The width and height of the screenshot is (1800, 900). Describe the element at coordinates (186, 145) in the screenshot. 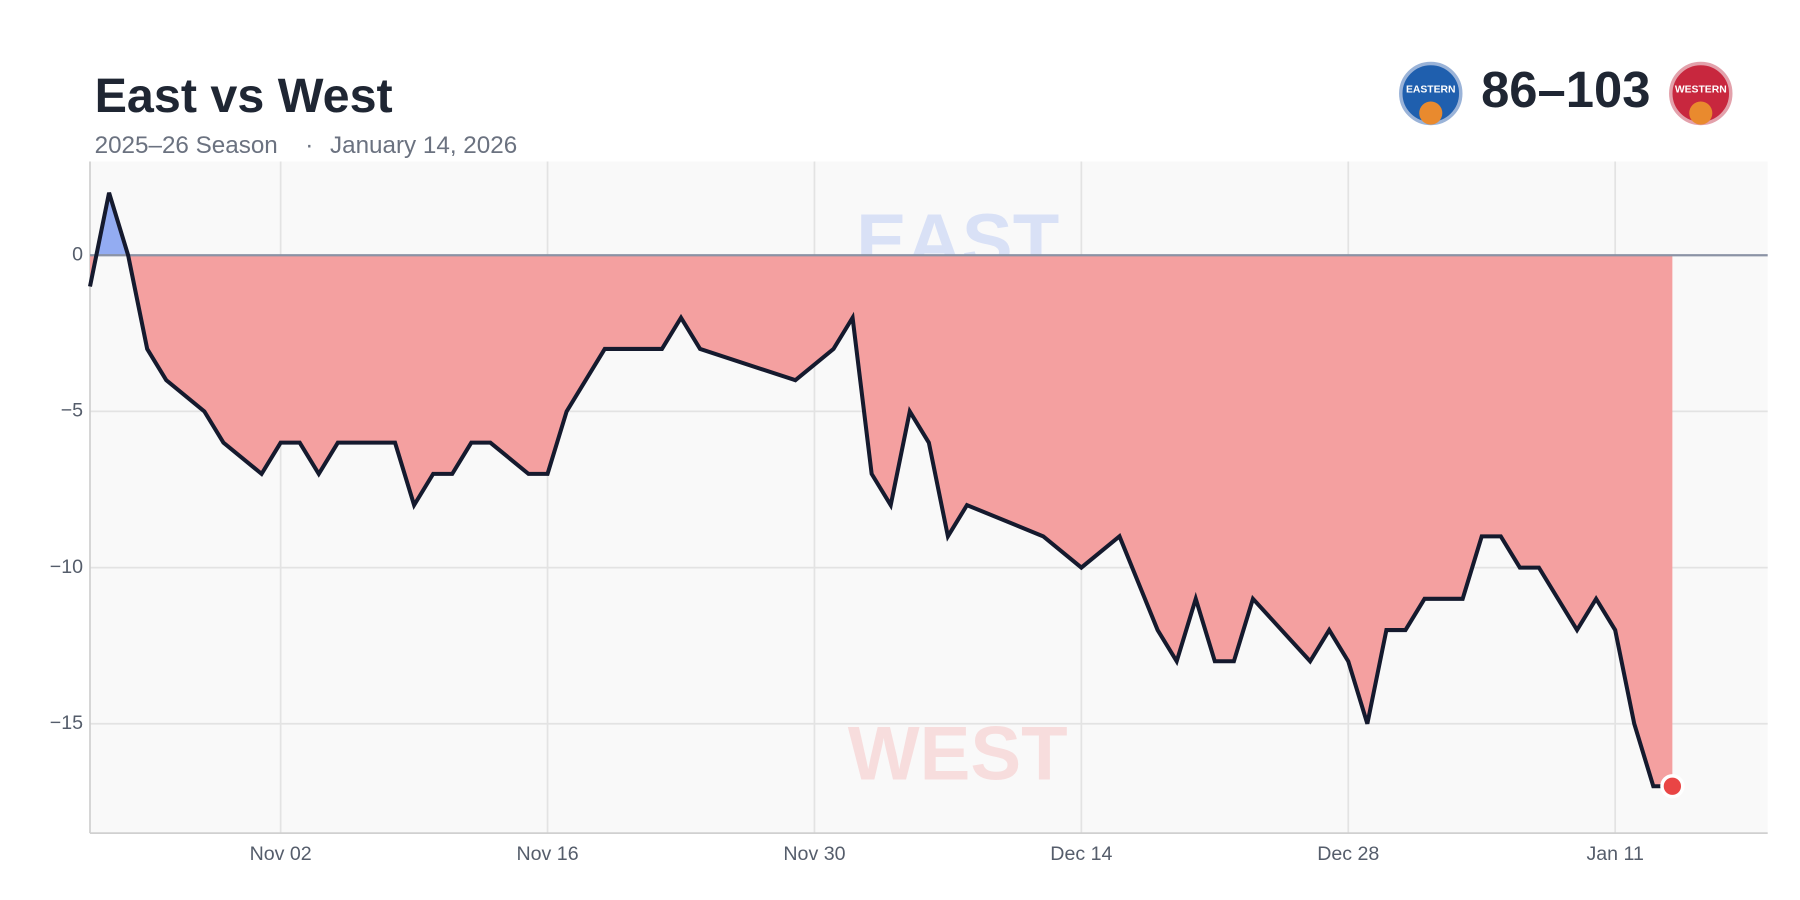

I see `subtitle: 2025–26 Season` at that location.